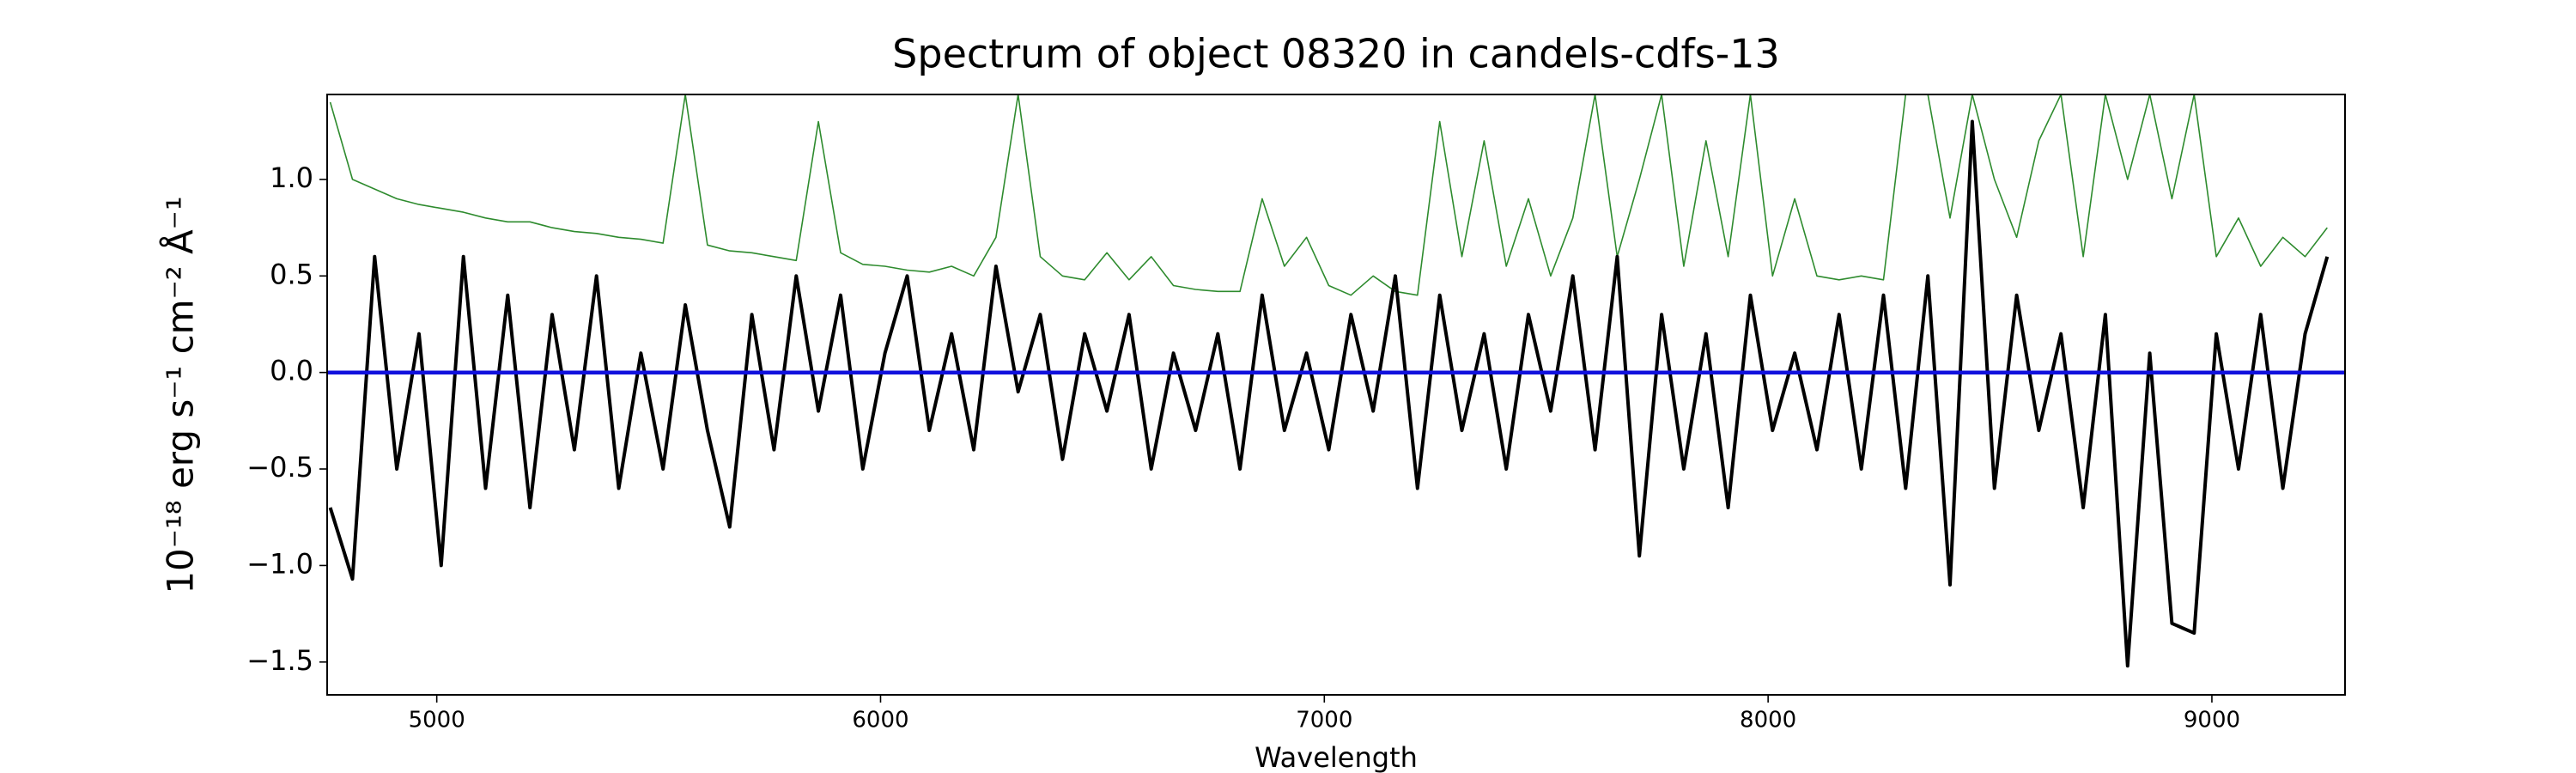  I want to click on x-axis-label: Wavelength, so click(1336, 757).